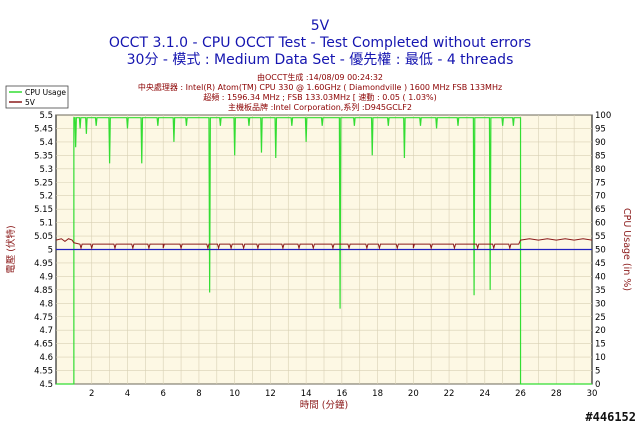  What do you see at coordinates (597, 385) in the screenshot?
I see `y-tick-label-right: 0` at bounding box center [597, 385].